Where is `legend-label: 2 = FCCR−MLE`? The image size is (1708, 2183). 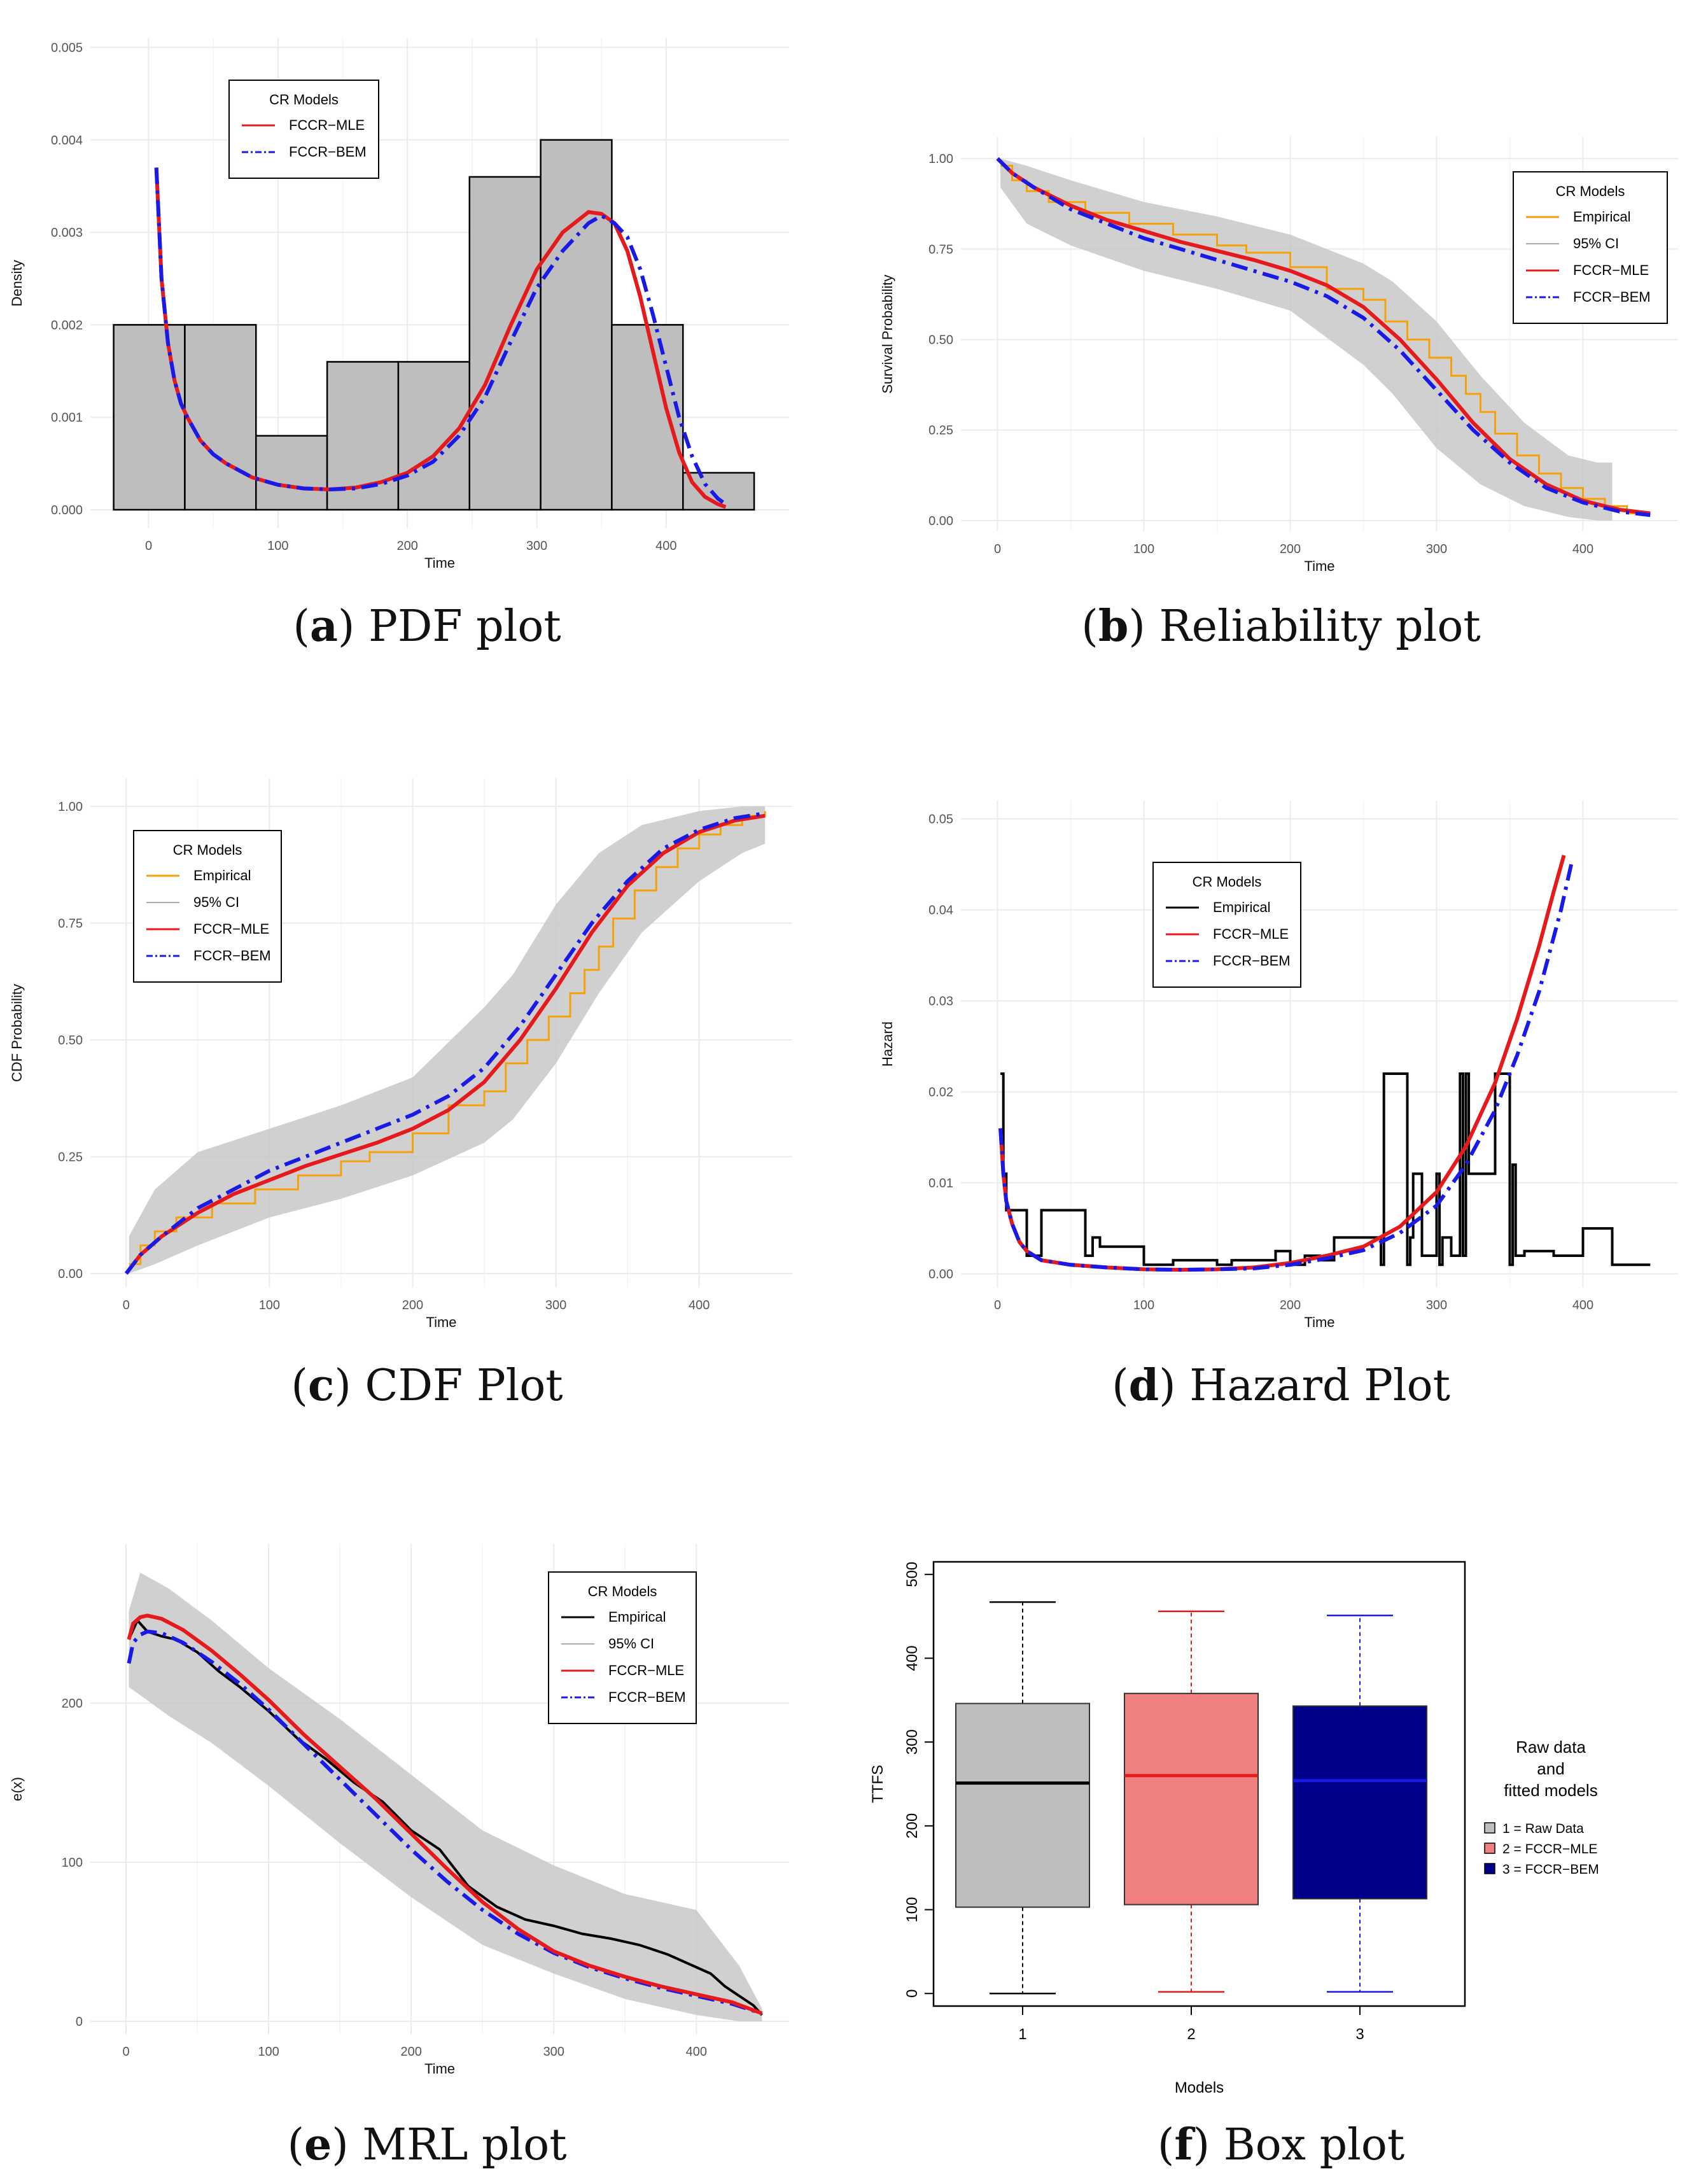 legend-label: 2 = FCCR−MLE is located at coordinates (1549, 1849).